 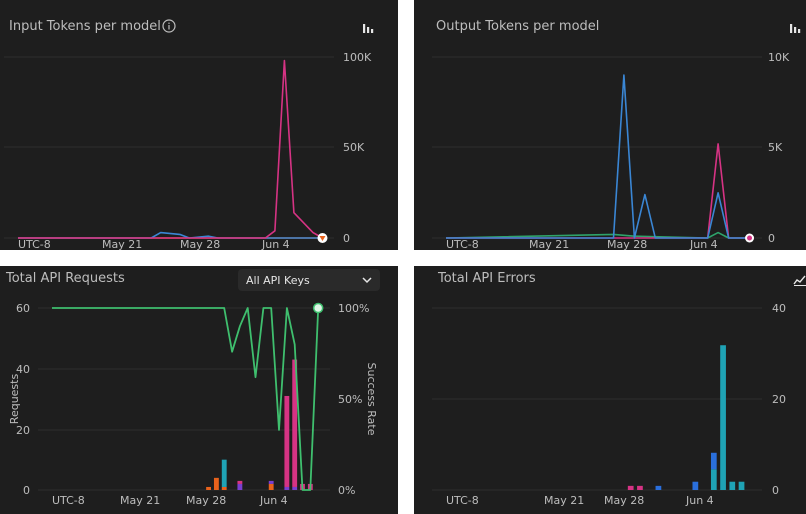 What do you see at coordinates (371, 399) in the screenshot?
I see `y2-axis-label: Success Rate` at bounding box center [371, 399].